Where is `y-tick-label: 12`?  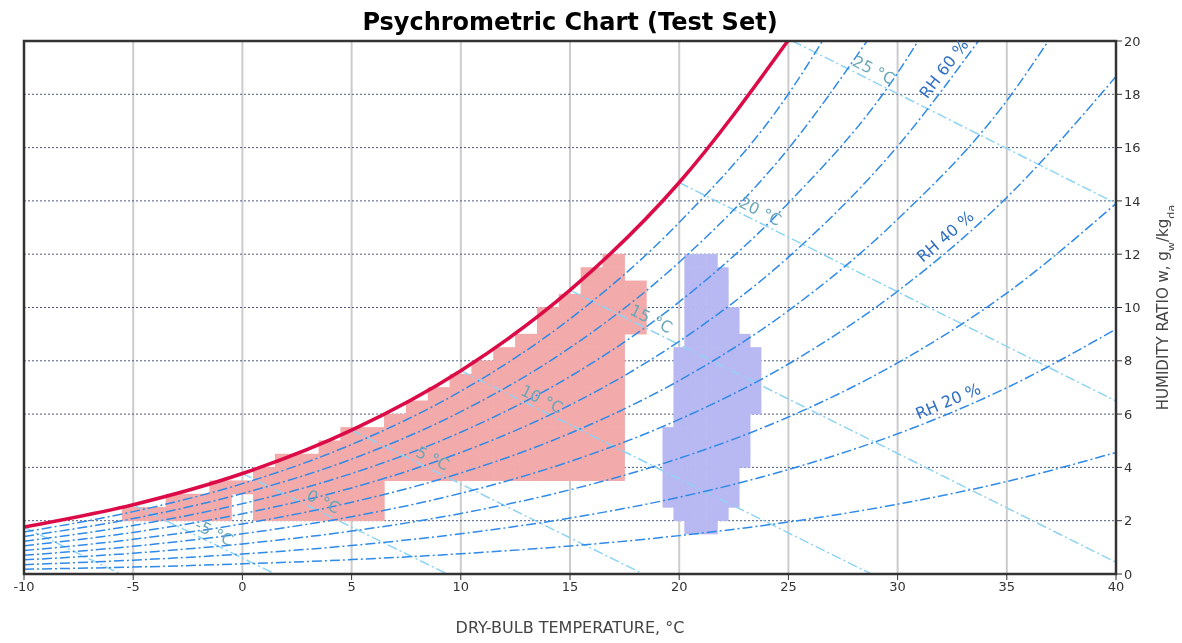
y-tick-label: 12 is located at coordinates (1132, 254).